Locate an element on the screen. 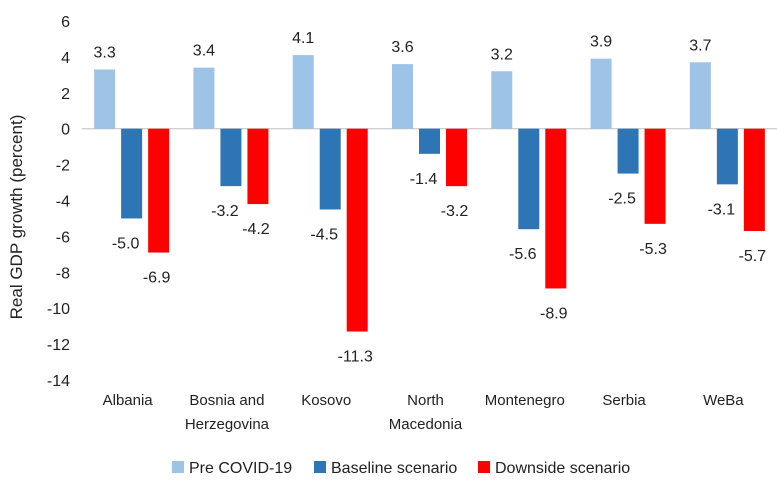 This screenshot has height=490, width=777. data-label: -4.5 is located at coordinates (324, 234).